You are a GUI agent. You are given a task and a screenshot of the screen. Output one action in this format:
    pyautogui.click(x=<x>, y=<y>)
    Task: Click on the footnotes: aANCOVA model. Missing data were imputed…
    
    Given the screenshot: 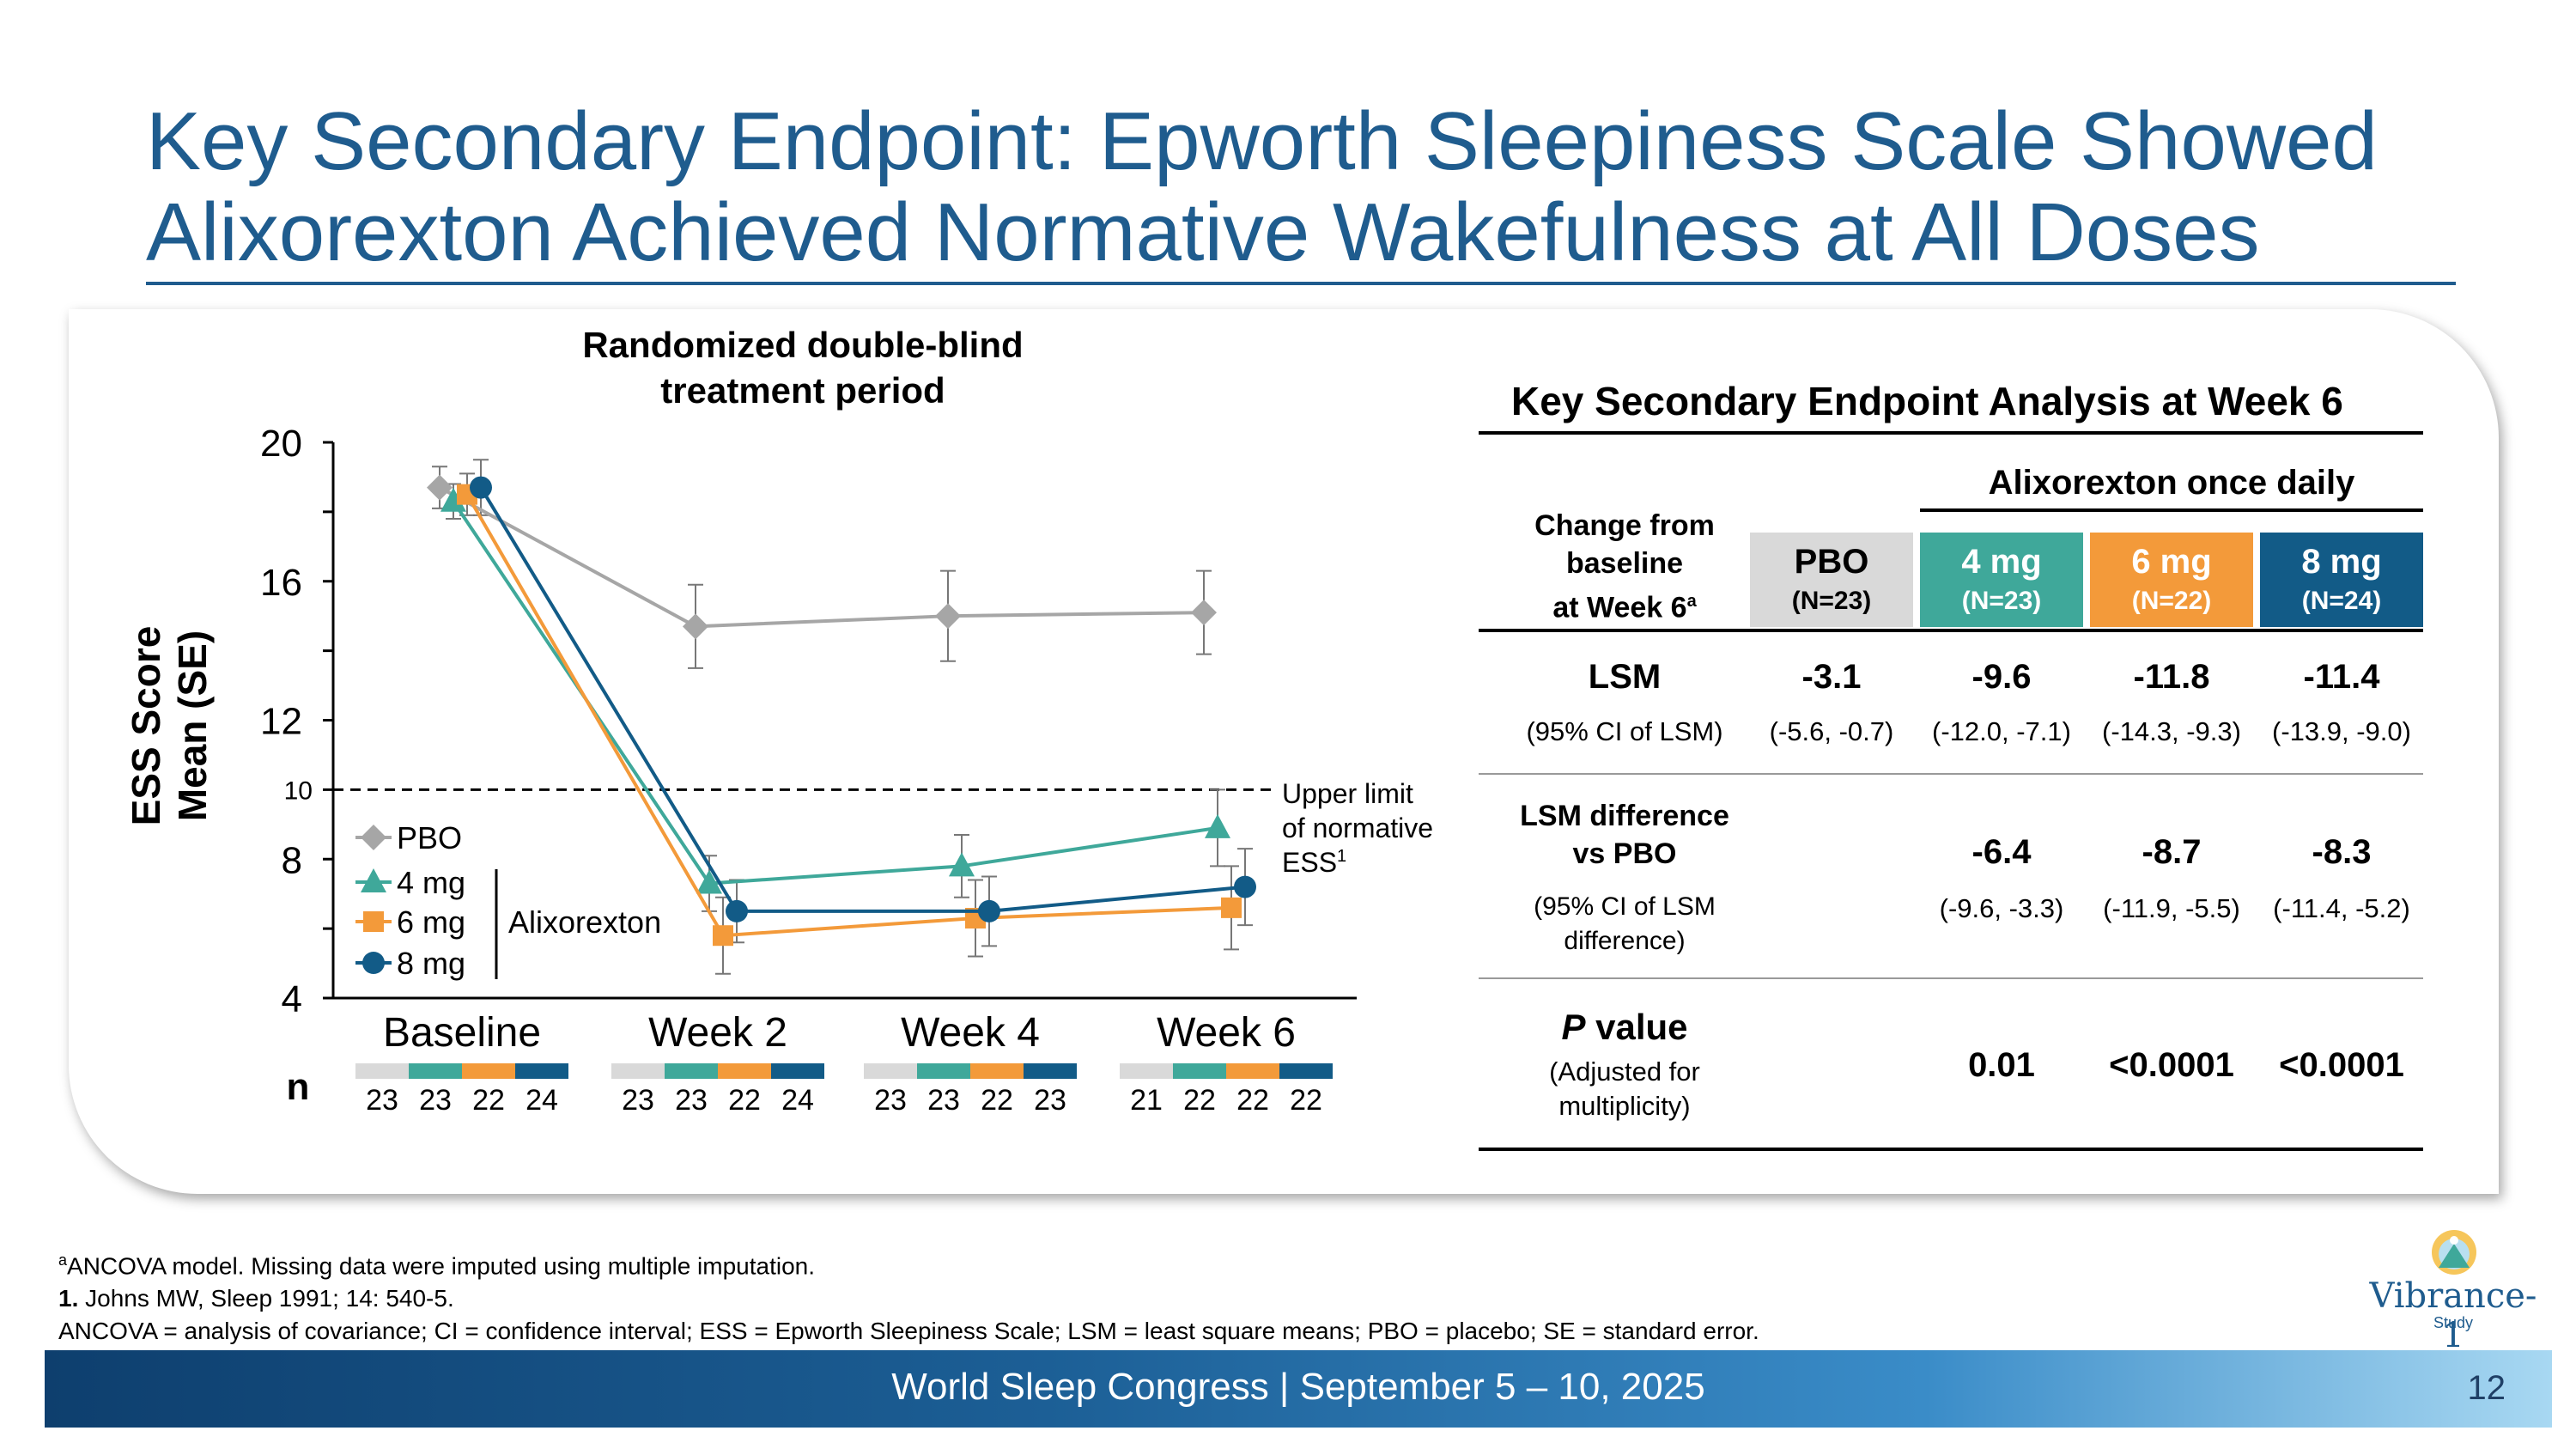 What is the action you would take?
    pyautogui.click(x=908, y=1296)
    